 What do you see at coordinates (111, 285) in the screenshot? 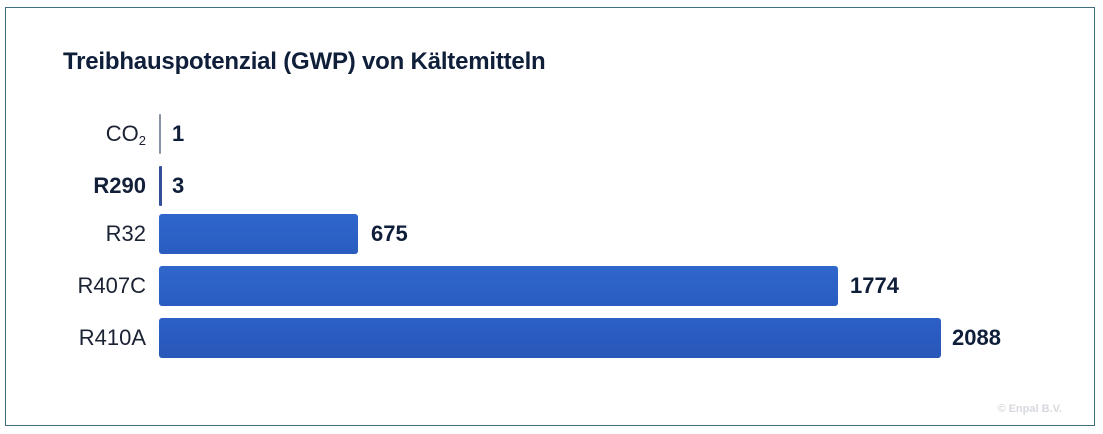
I see `bar-label: R407C` at bounding box center [111, 285].